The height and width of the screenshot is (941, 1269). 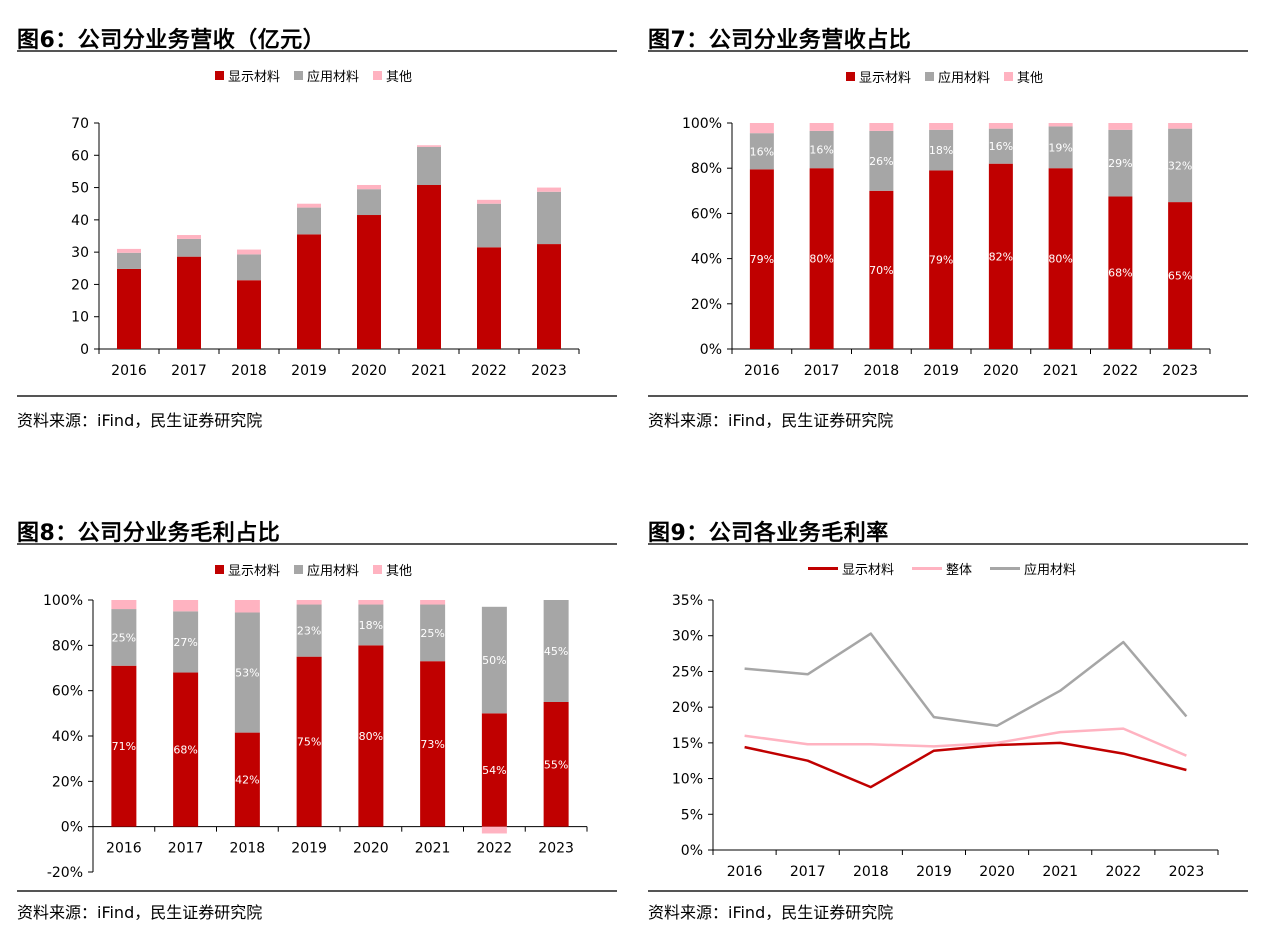 What do you see at coordinates (80, 156) in the screenshot?
I see `y-tick-label: 60` at bounding box center [80, 156].